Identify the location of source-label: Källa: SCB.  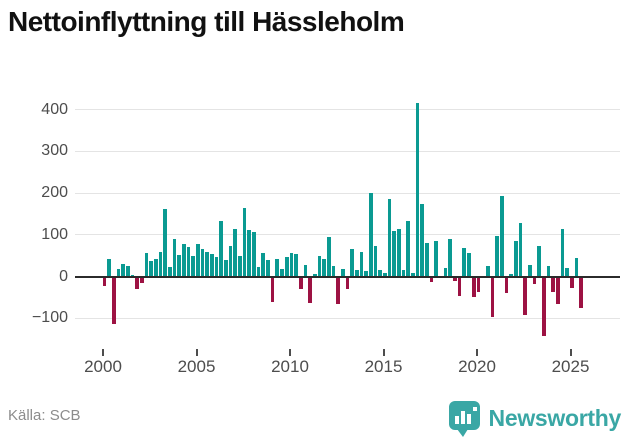
(44, 415).